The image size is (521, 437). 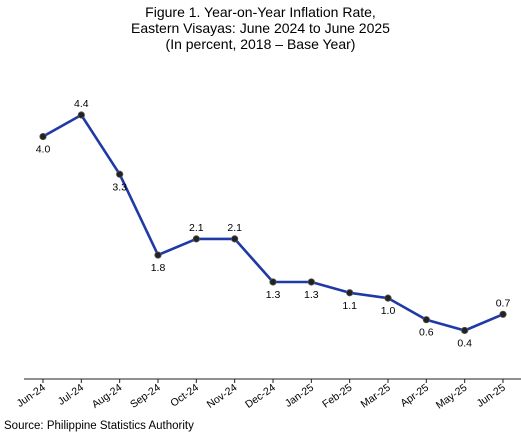 What do you see at coordinates (260, 44) in the screenshot?
I see `chart-title-line-3: (In percent, 2018 – Base Year)` at bounding box center [260, 44].